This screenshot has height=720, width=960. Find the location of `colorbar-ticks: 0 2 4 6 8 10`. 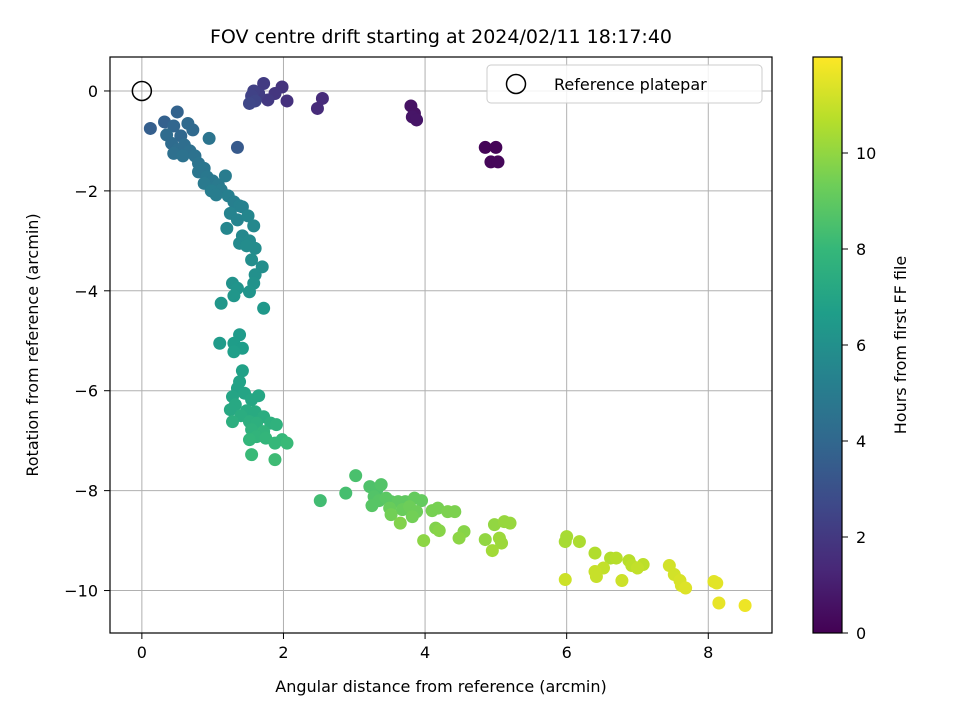

colorbar-ticks: 0 2 4 6 8 10 is located at coordinates (859, 393).